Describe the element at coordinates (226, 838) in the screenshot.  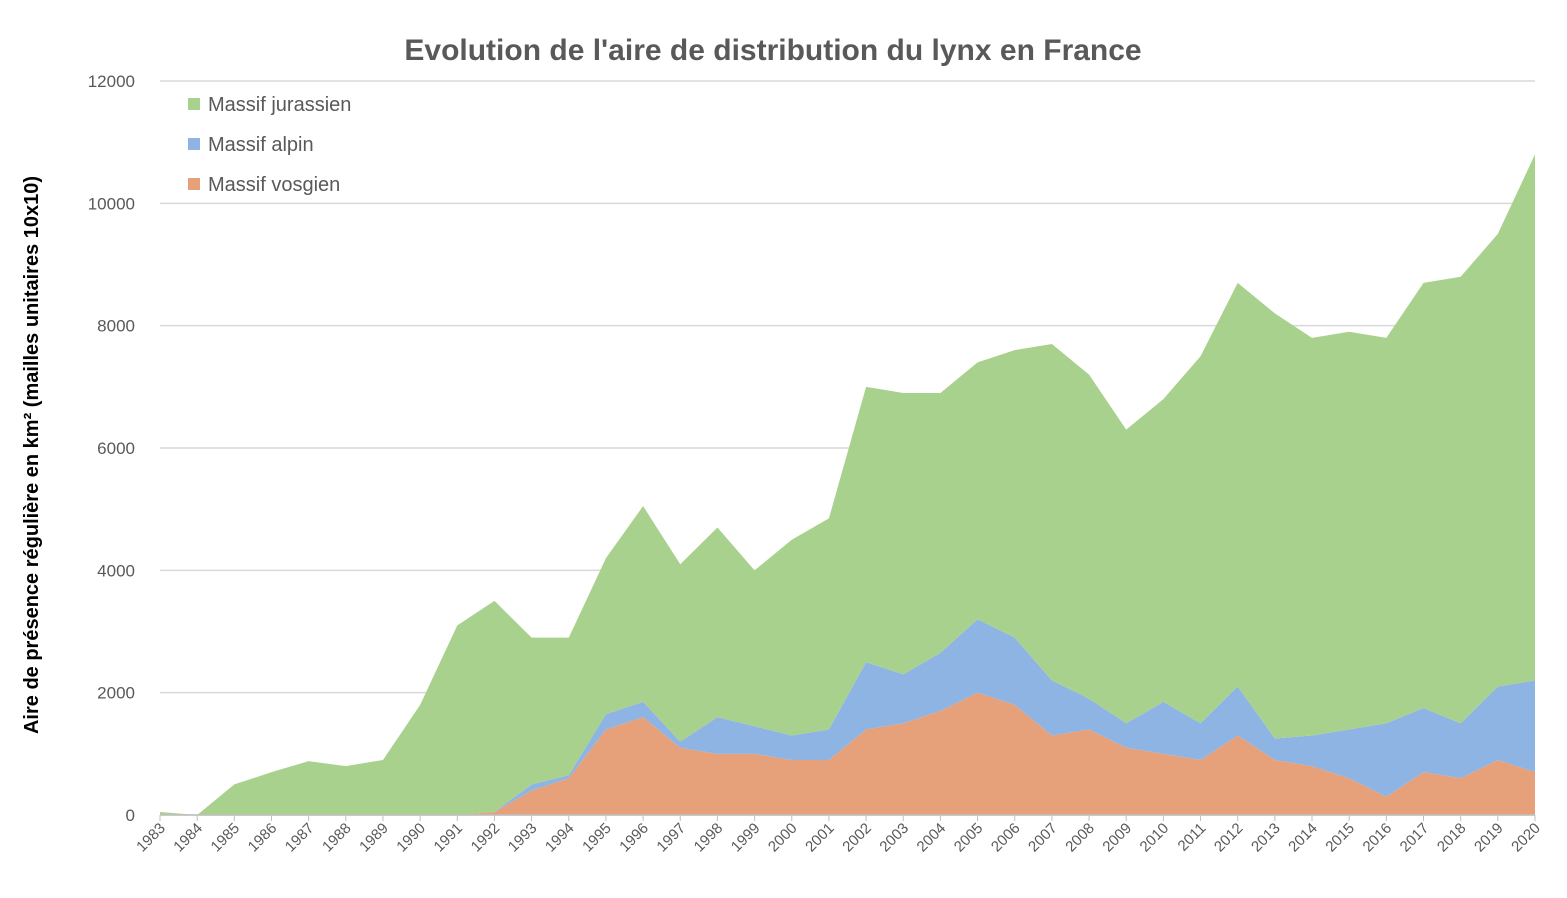
I see `x-tick-label: 1985` at that location.